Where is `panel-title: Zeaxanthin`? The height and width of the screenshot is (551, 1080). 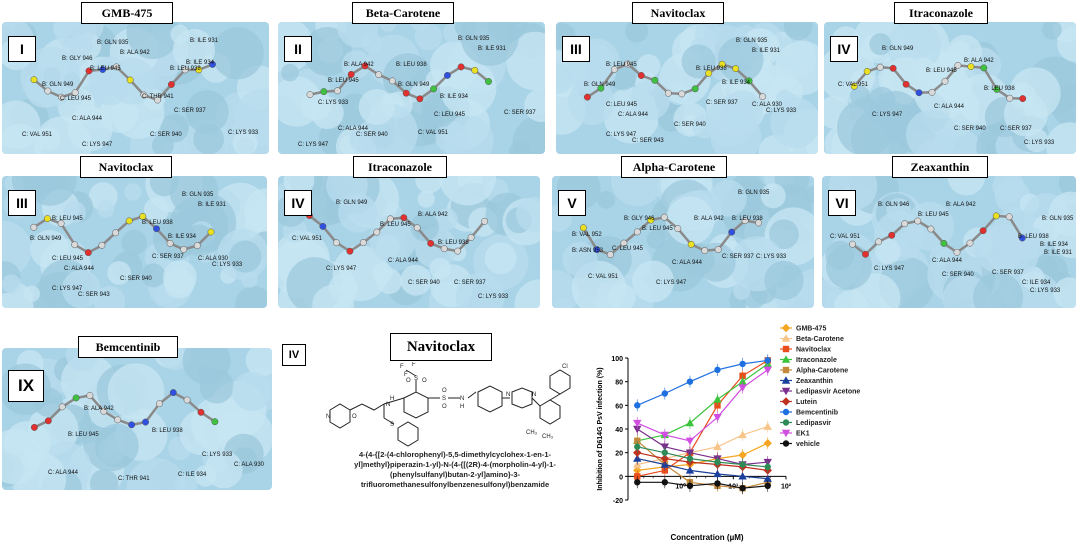
panel-title: Zeaxanthin is located at coordinates (940, 167).